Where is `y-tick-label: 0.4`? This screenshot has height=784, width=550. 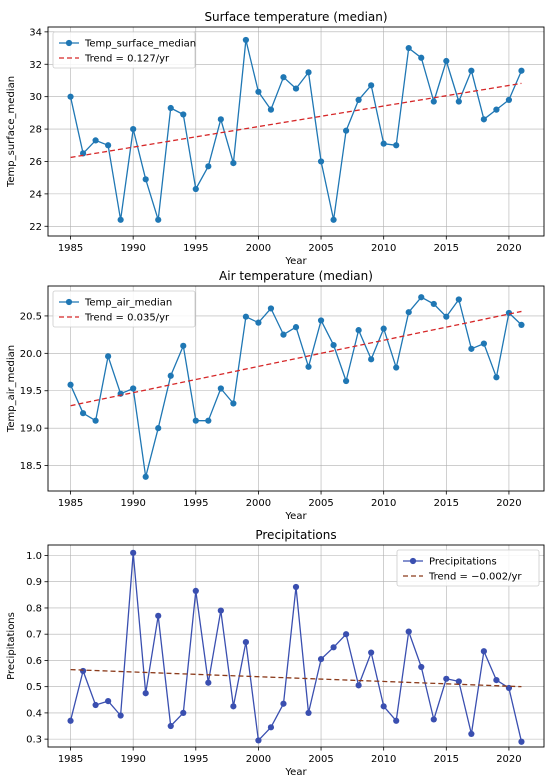
y-tick-label: 0.4 is located at coordinates (34, 713).